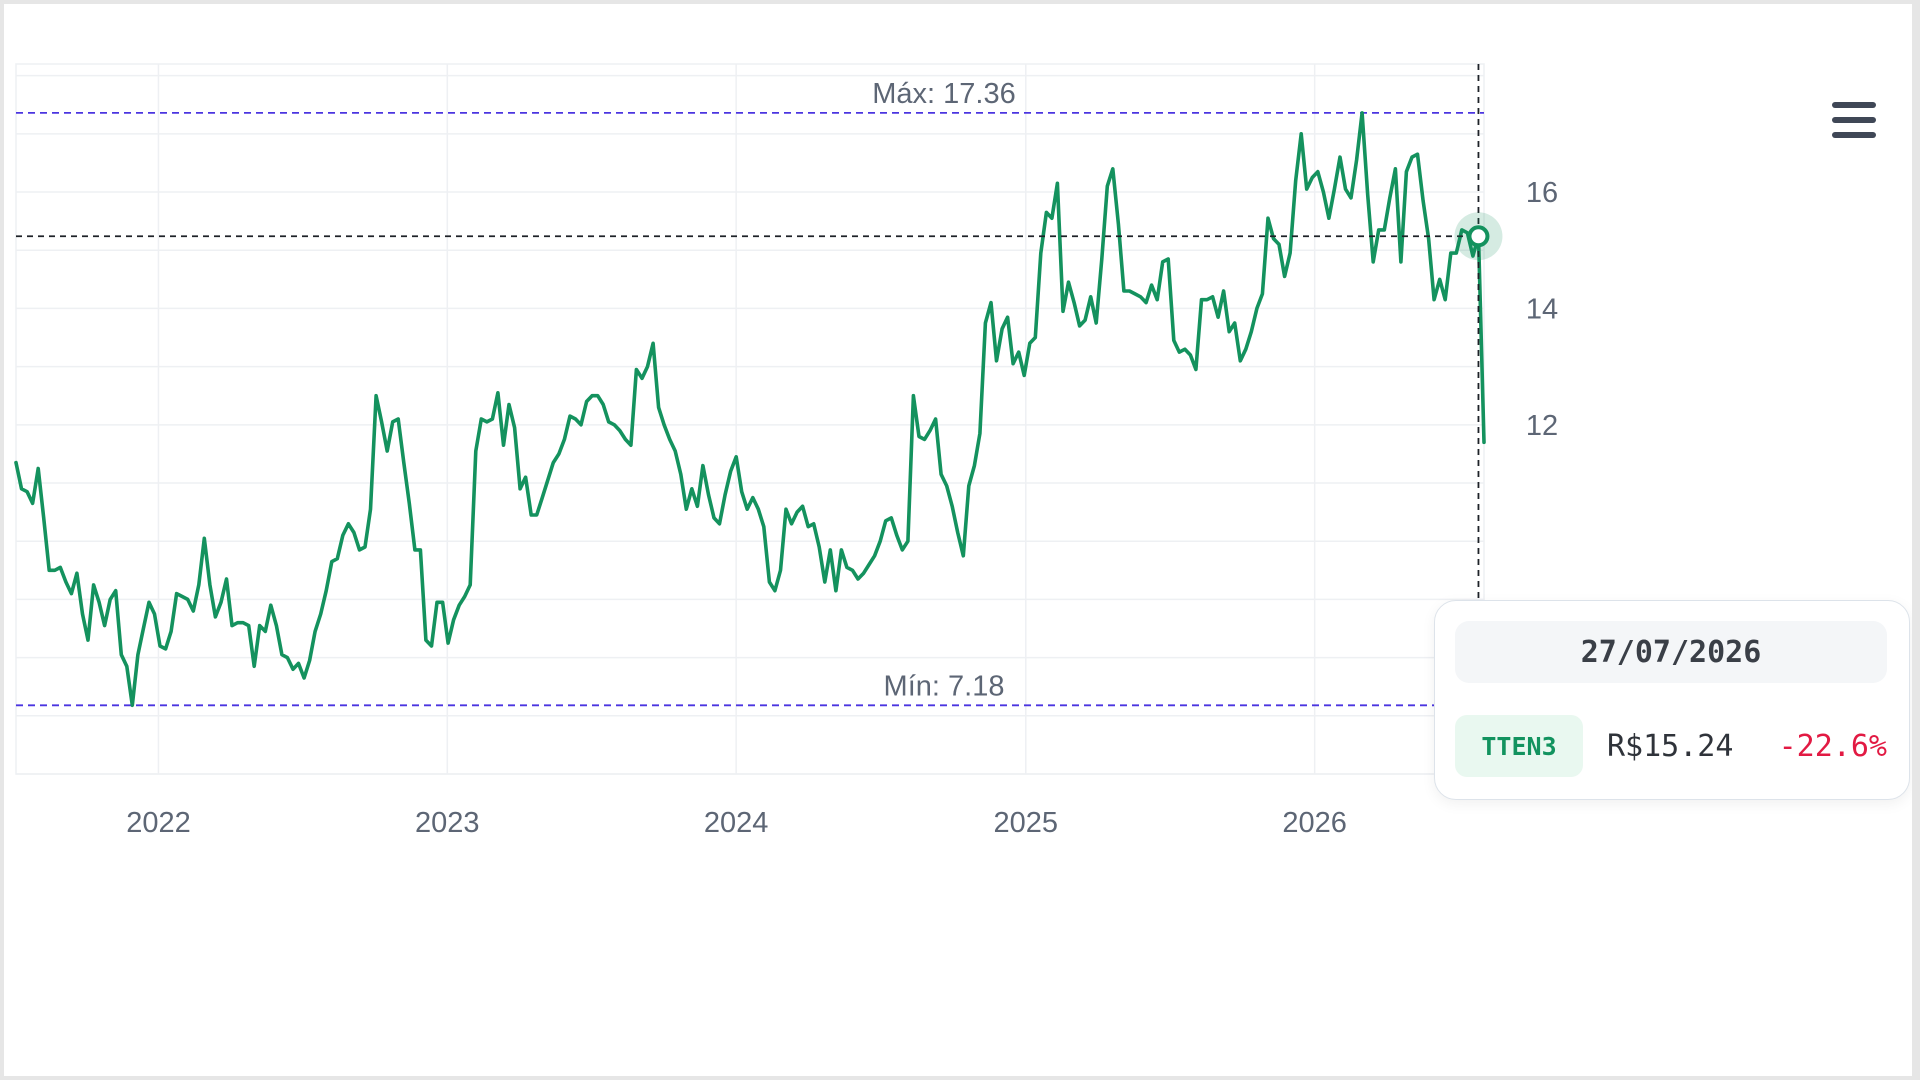 The width and height of the screenshot is (1920, 1080). I want to click on tooltip-price: R$15.24, so click(1670, 746).